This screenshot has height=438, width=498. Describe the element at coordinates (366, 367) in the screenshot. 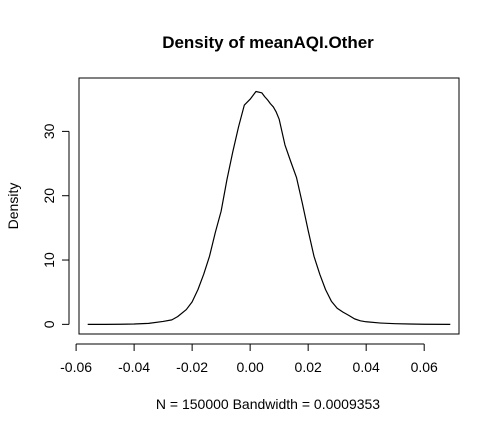

I see `x-tick-label: 0.04` at that location.